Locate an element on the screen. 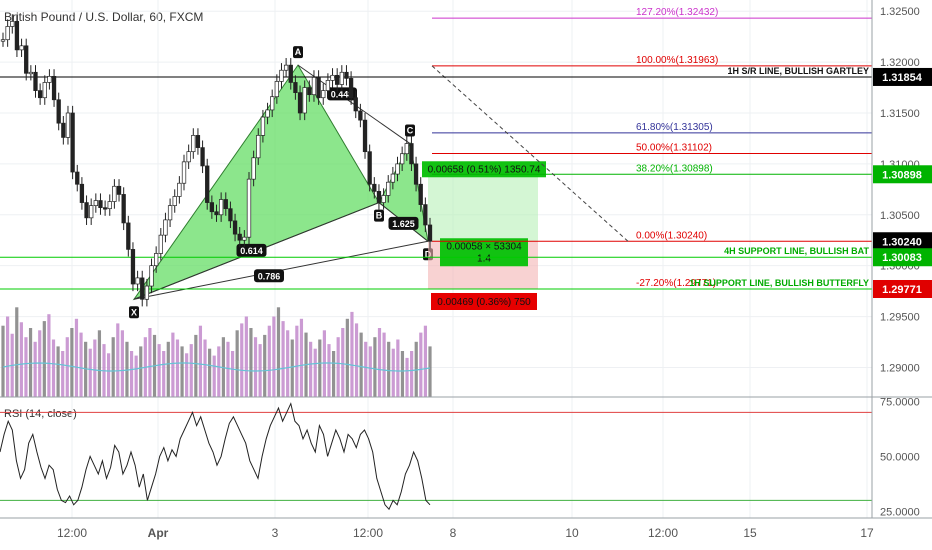 This screenshot has width=932, height=550. time-tick-6: 12:00 is located at coordinates (663, 533).